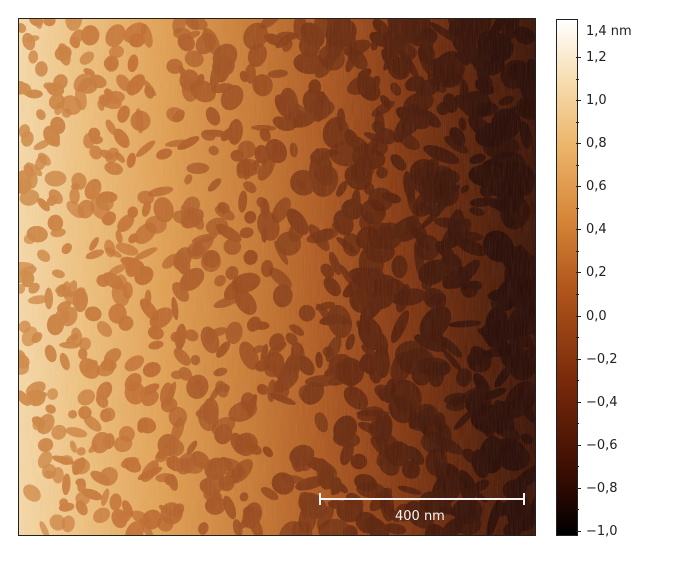 This screenshot has width=674, height=562. Describe the element at coordinates (602, 402) in the screenshot. I see `colorbar-tick-label: −0,4` at that location.